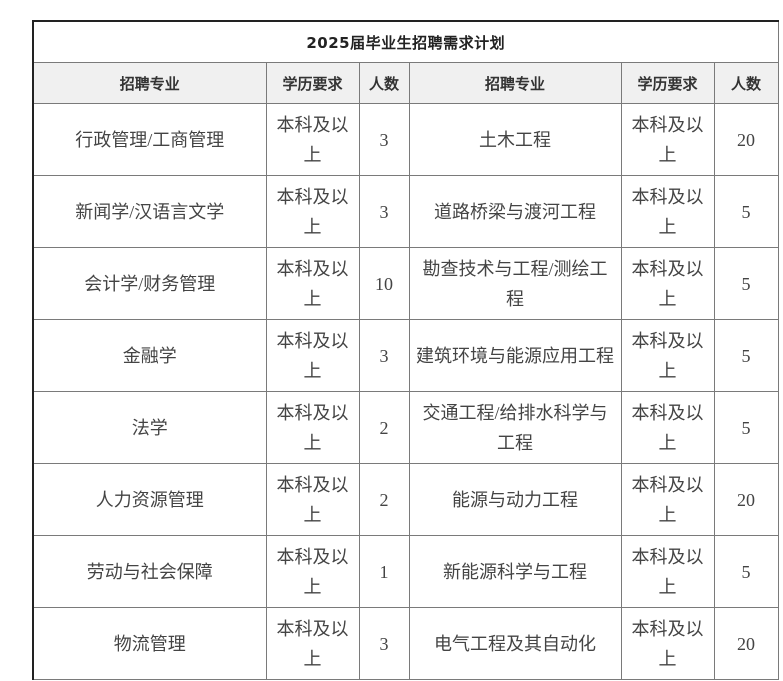 This screenshot has height=681, width=783. I want to click on table-row: 行政管理/工商管理 本科及以上 3 土木工程 本科及以上 20, so click(405, 139).